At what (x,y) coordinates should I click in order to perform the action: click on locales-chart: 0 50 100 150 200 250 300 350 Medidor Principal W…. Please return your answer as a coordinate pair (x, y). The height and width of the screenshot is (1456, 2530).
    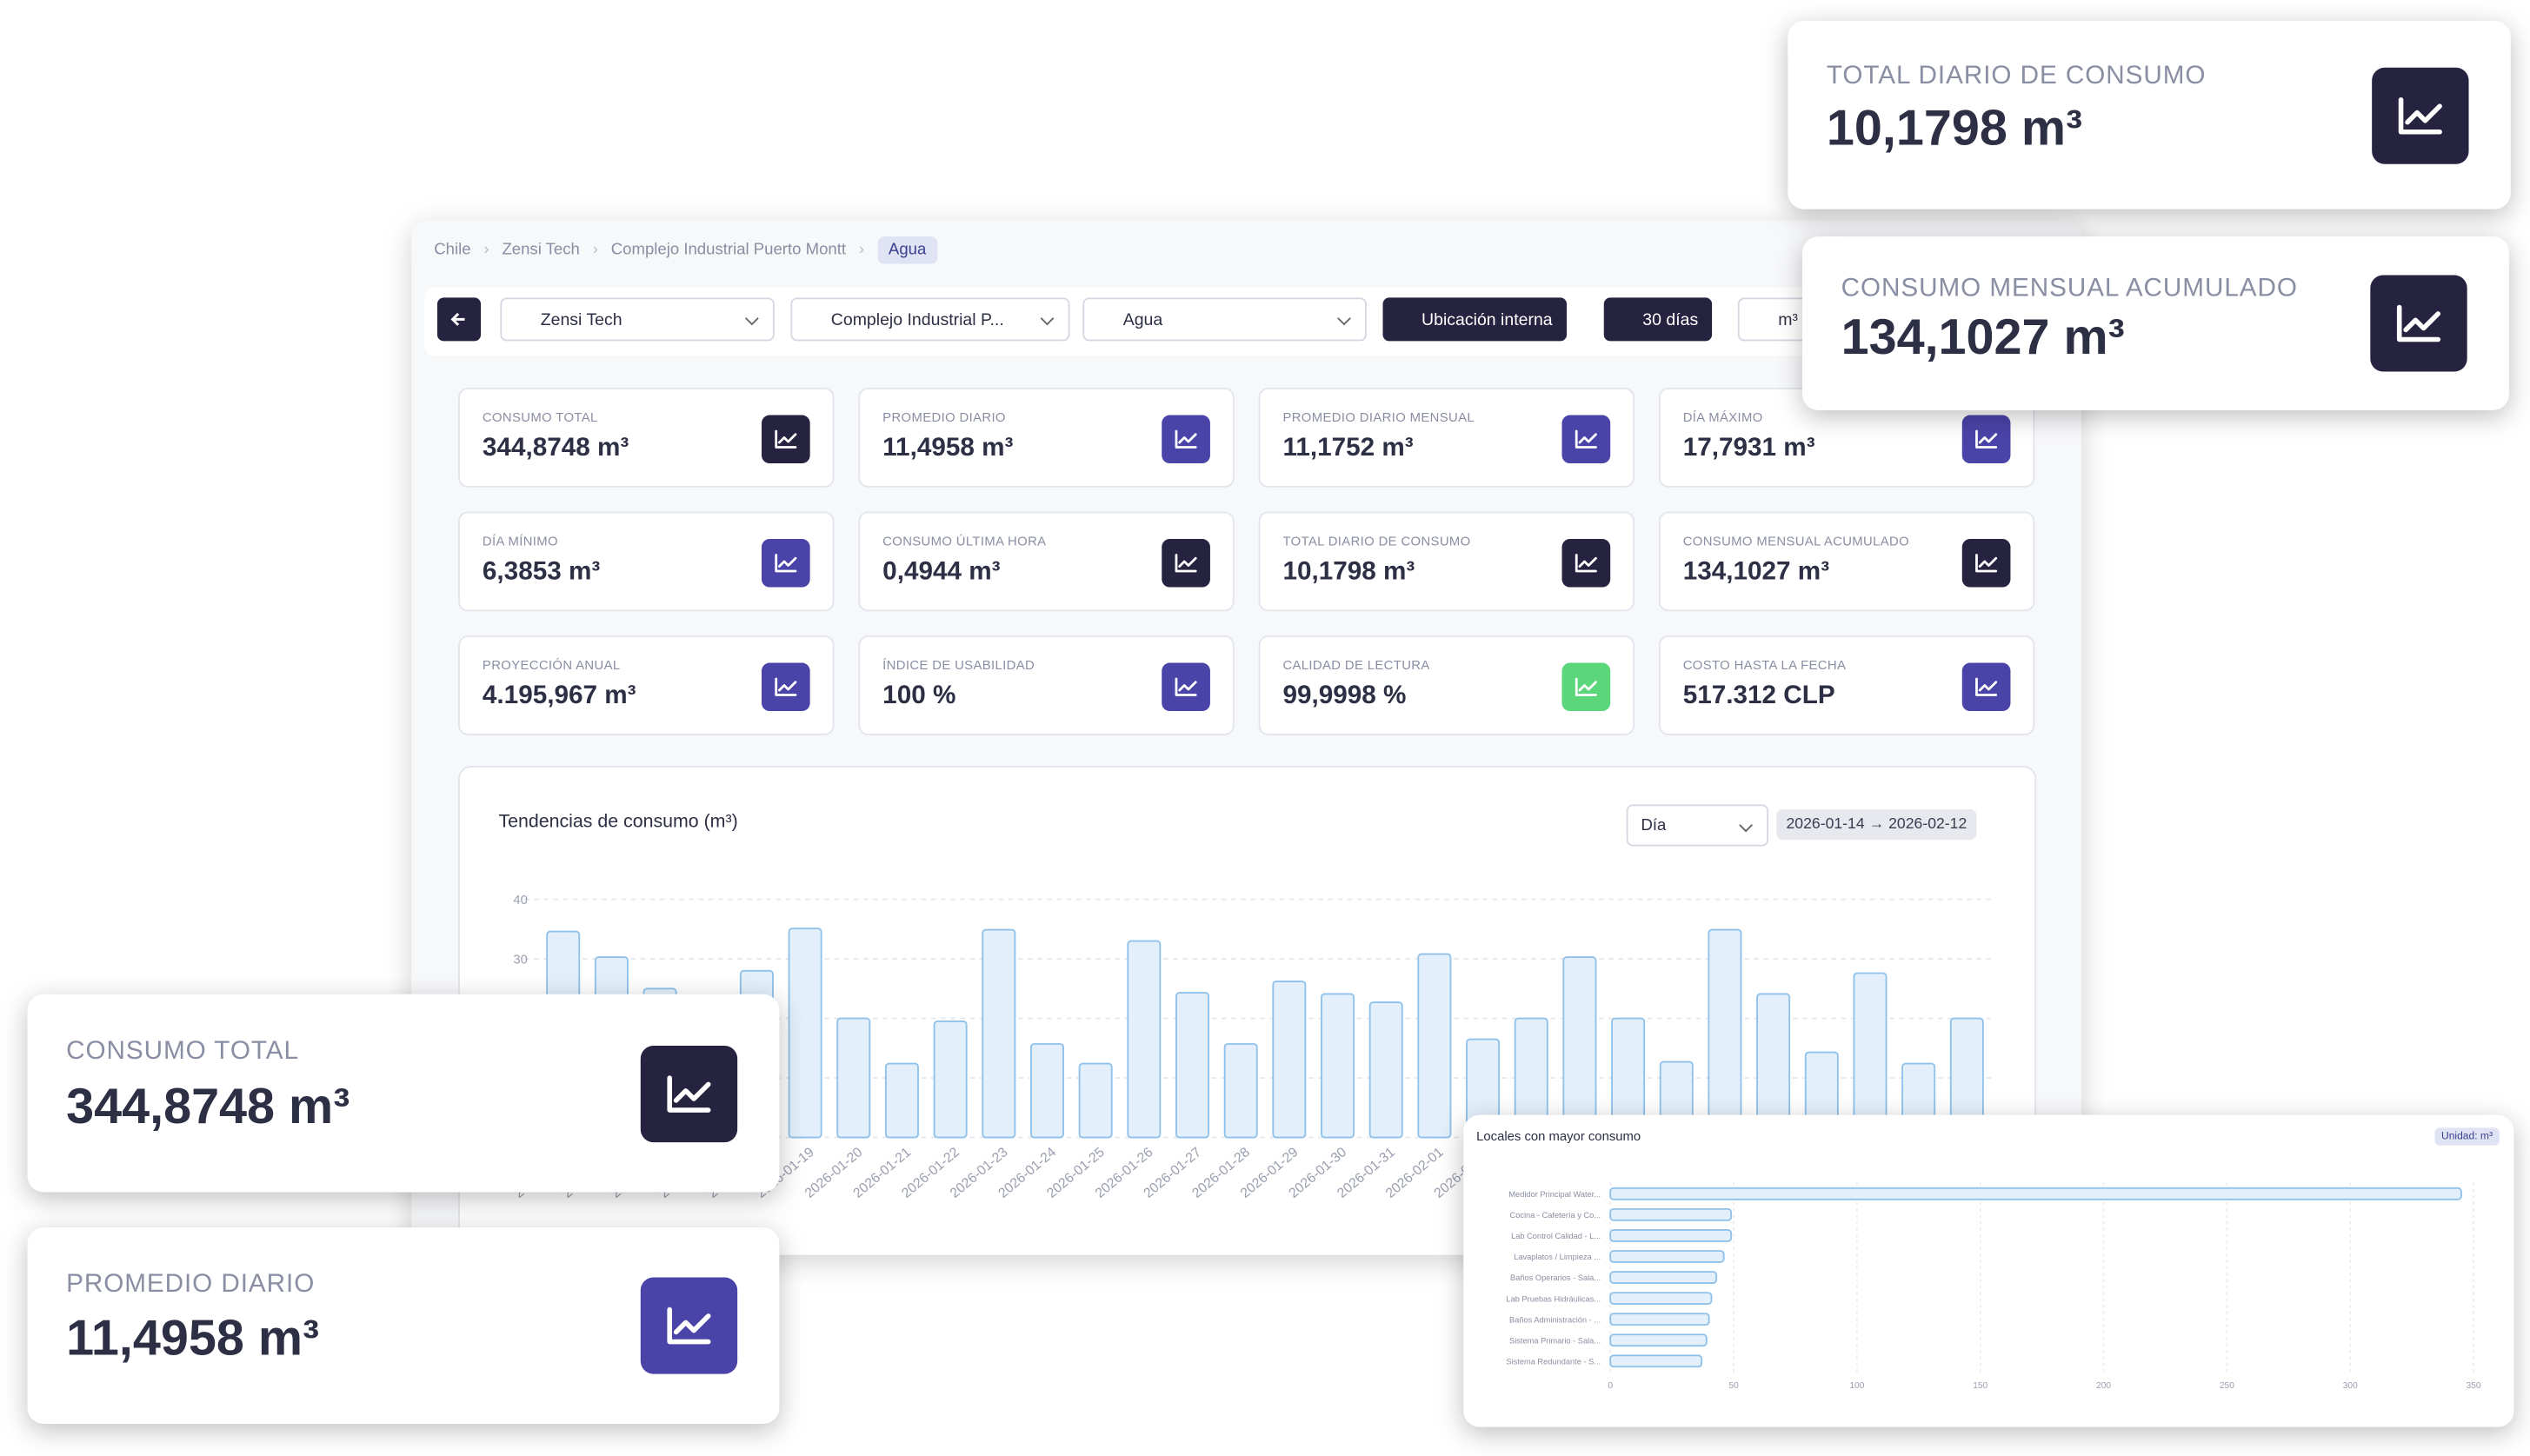
    Looking at the image, I should click on (1994, 1286).